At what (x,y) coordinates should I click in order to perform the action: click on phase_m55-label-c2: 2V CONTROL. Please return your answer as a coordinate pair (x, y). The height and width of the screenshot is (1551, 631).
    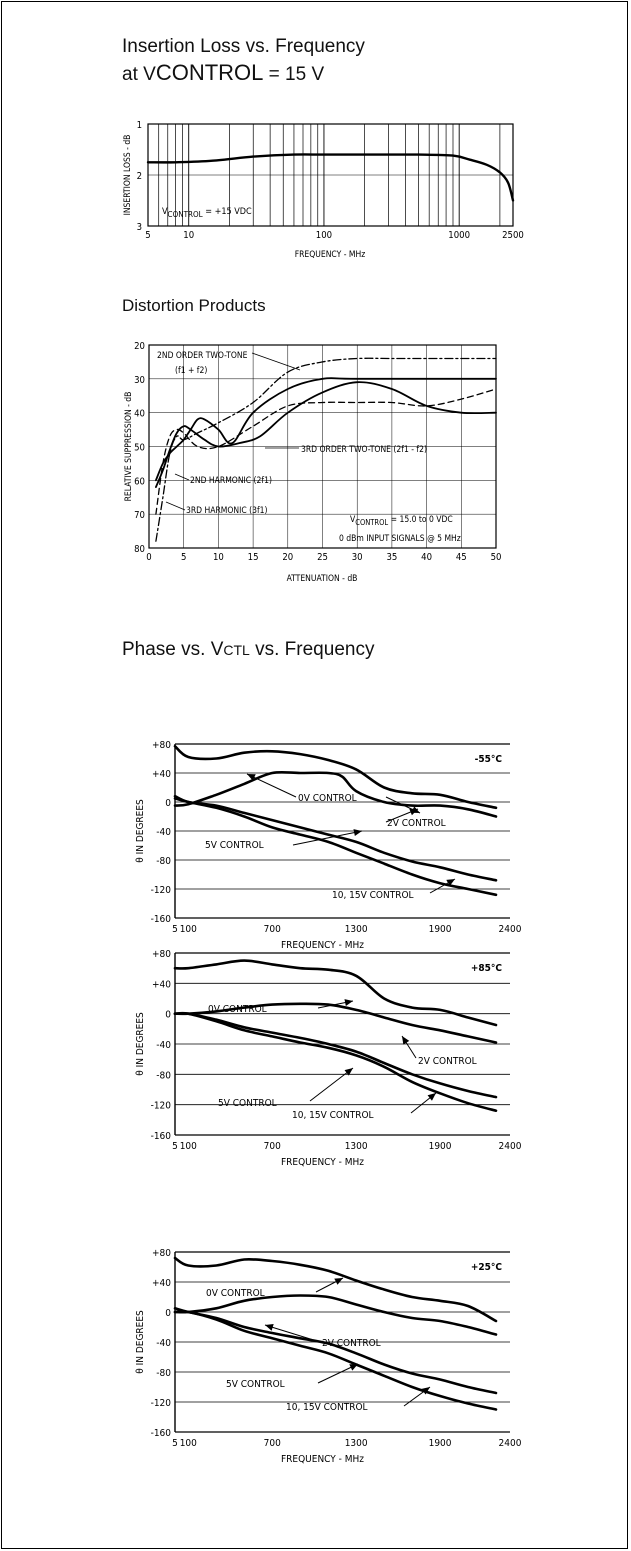
    Looking at the image, I should click on (416, 823).